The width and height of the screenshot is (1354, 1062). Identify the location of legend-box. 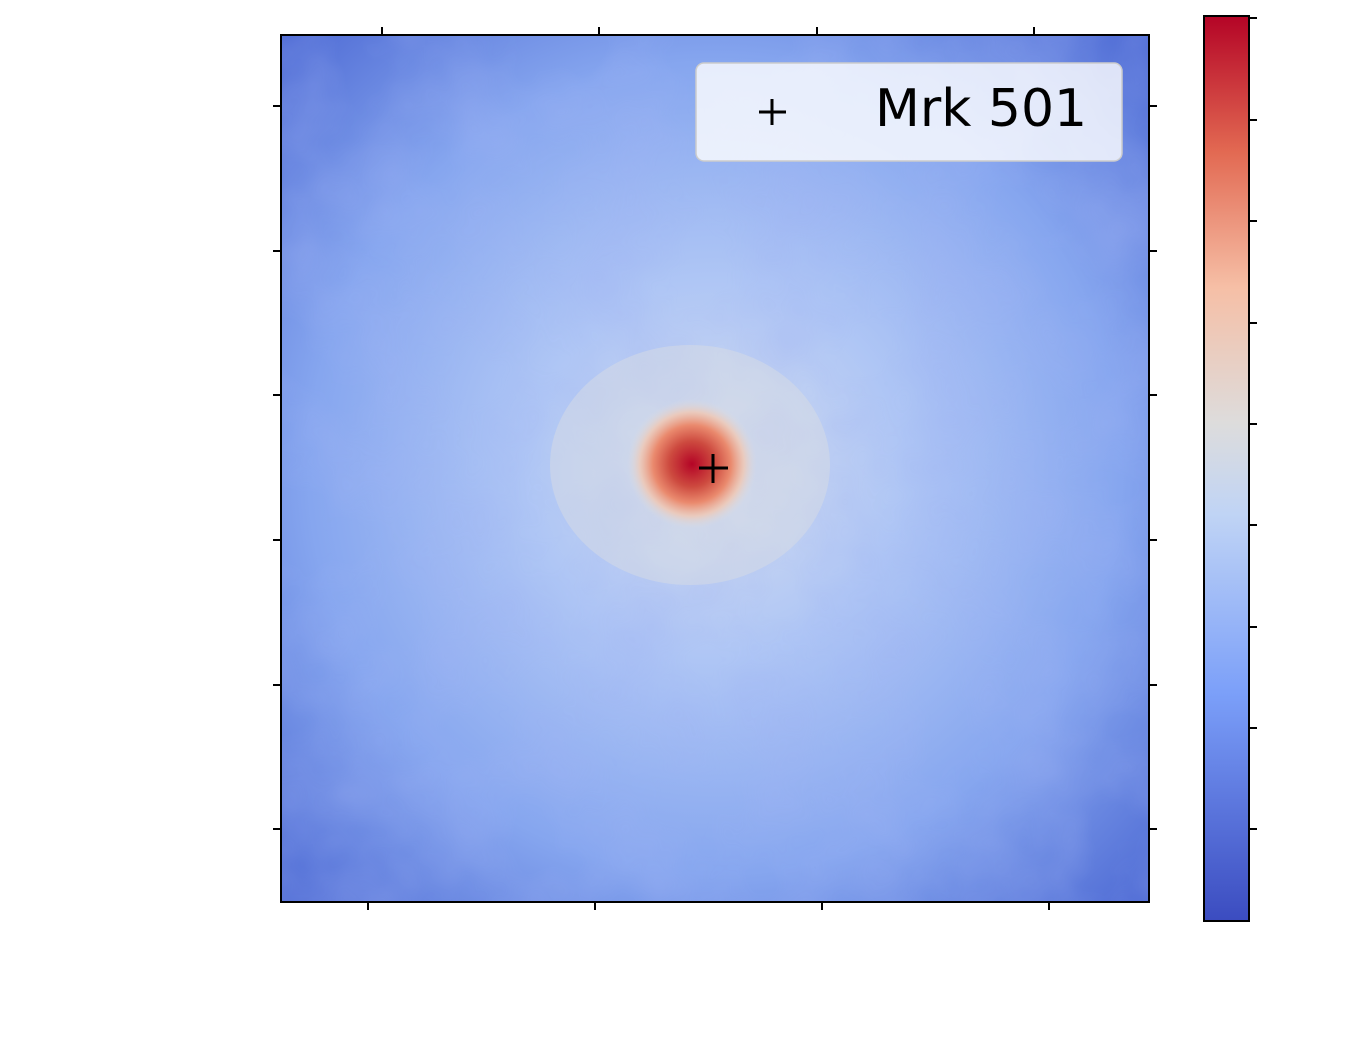
(909, 112).